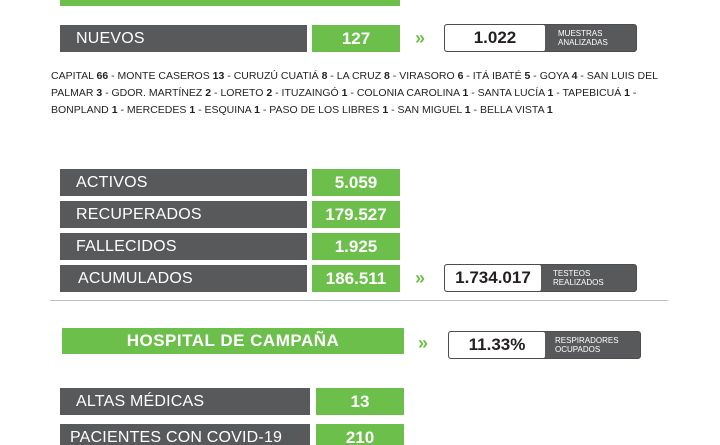  I want to click on localidad-item: BONPLAND 1, so click(84, 110).